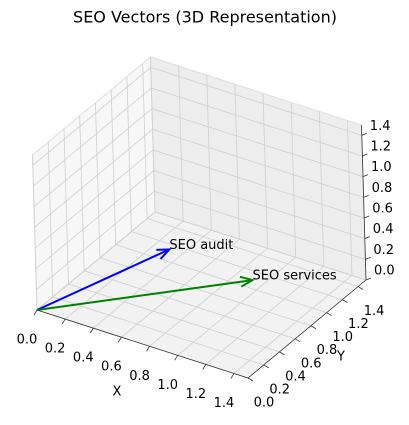  What do you see at coordinates (382, 188) in the screenshot?
I see `z-tick-label: 0.8` at bounding box center [382, 188].